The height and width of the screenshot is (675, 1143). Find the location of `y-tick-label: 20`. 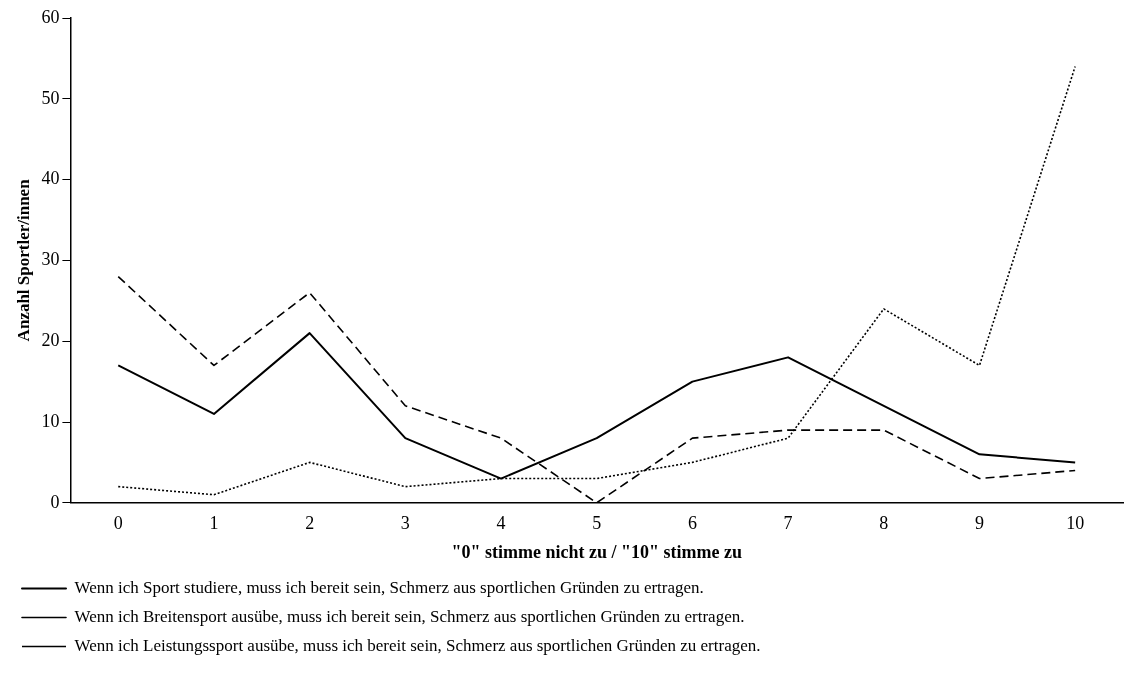

y-tick-label: 20 is located at coordinates (50, 339).